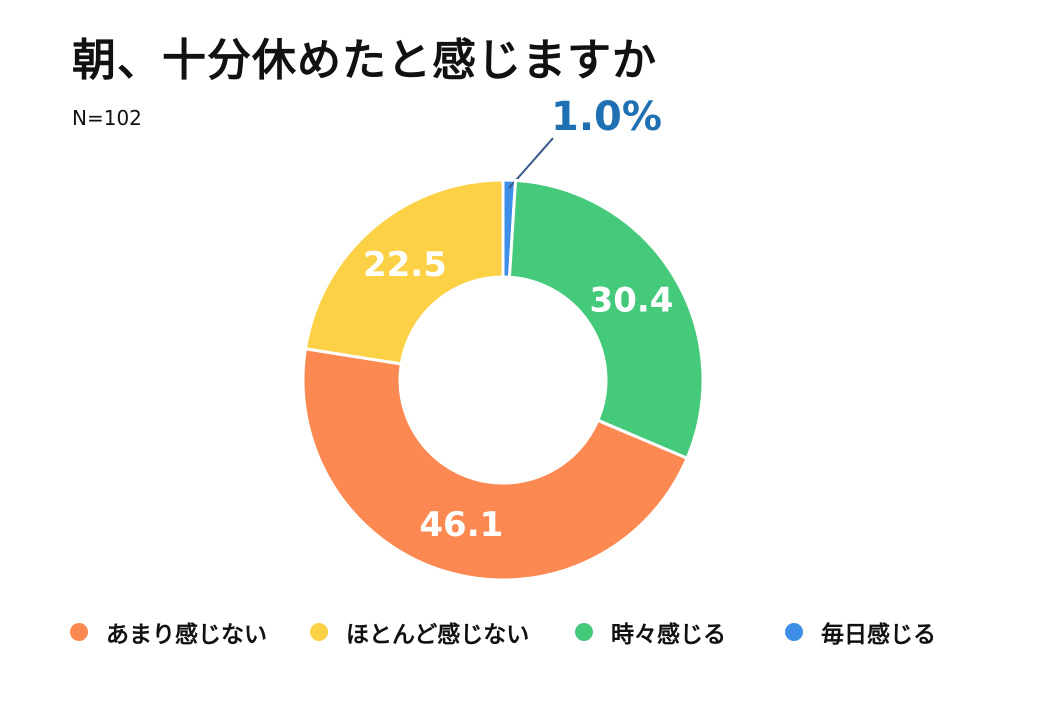 The image size is (1040, 720). I want to click on legend-item-sometimes: 時々感じる, so click(650, 632).